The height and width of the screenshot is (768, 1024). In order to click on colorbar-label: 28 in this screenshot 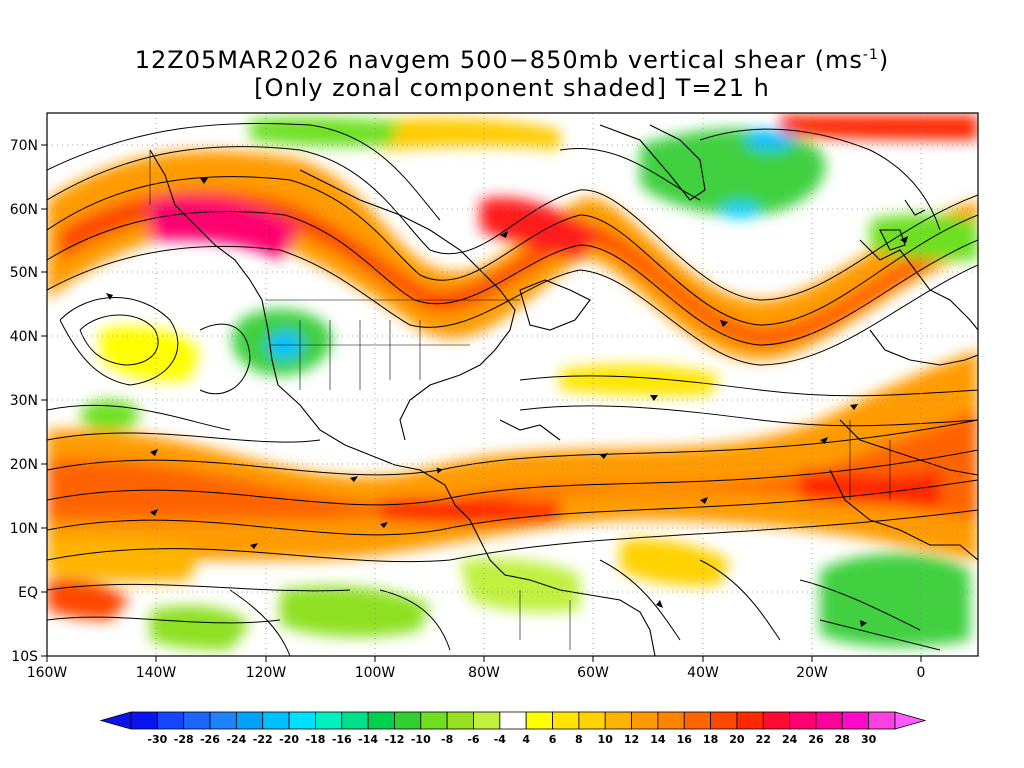, I will do `click(842, 739)`.